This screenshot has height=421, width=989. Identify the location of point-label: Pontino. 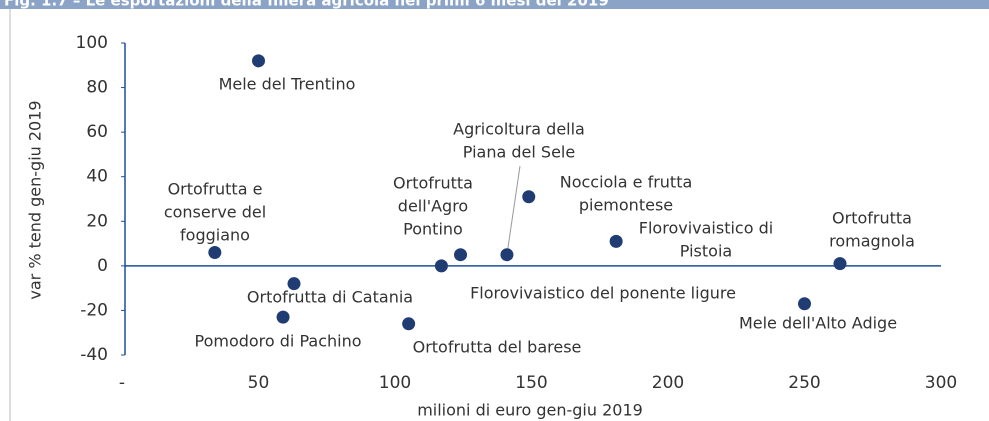
(433, 229).